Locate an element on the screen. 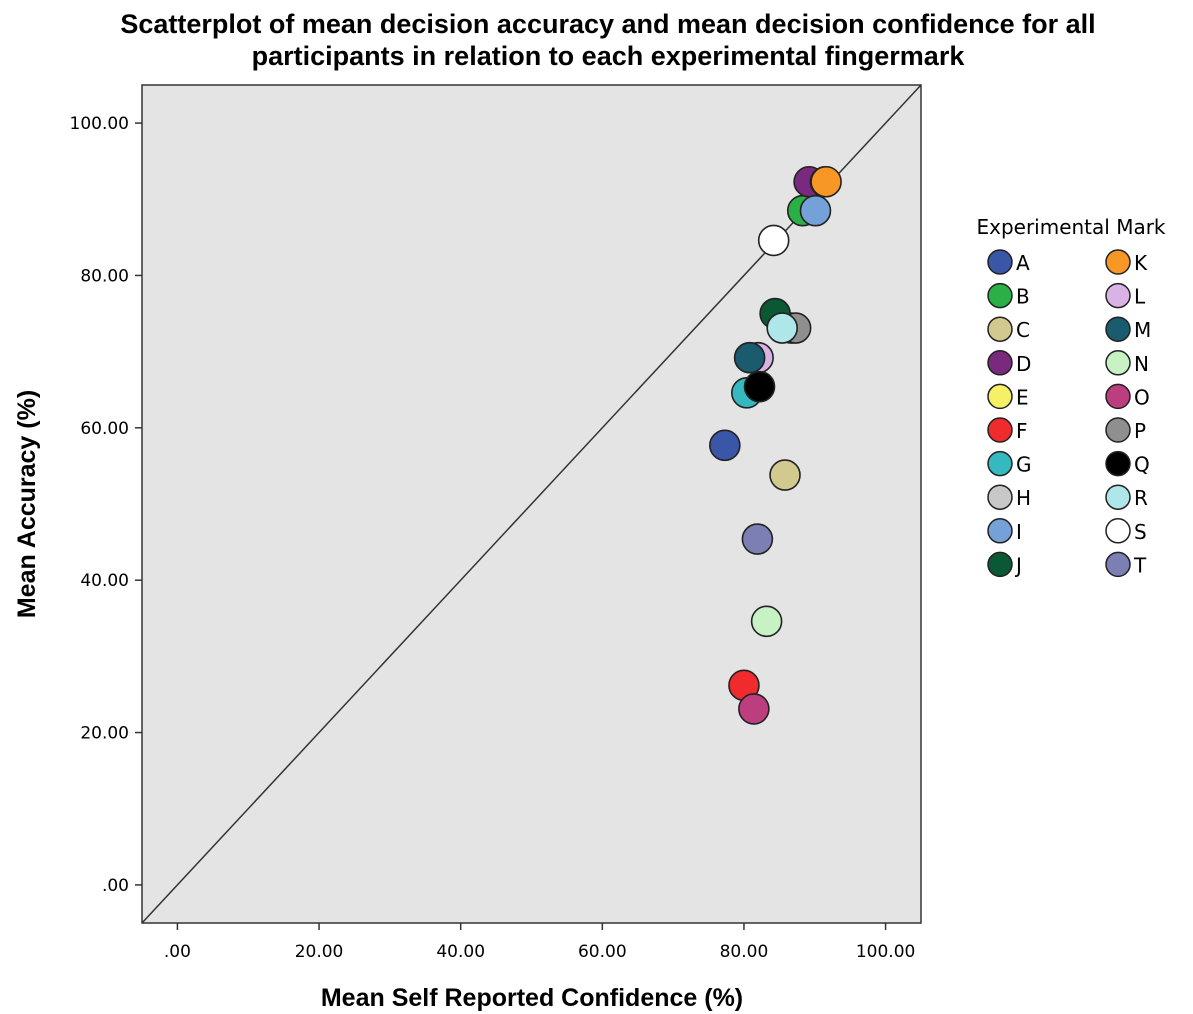 The image size is (1193, 1014). x-tick-label: 60.00 is located at coordinates (602, 952).